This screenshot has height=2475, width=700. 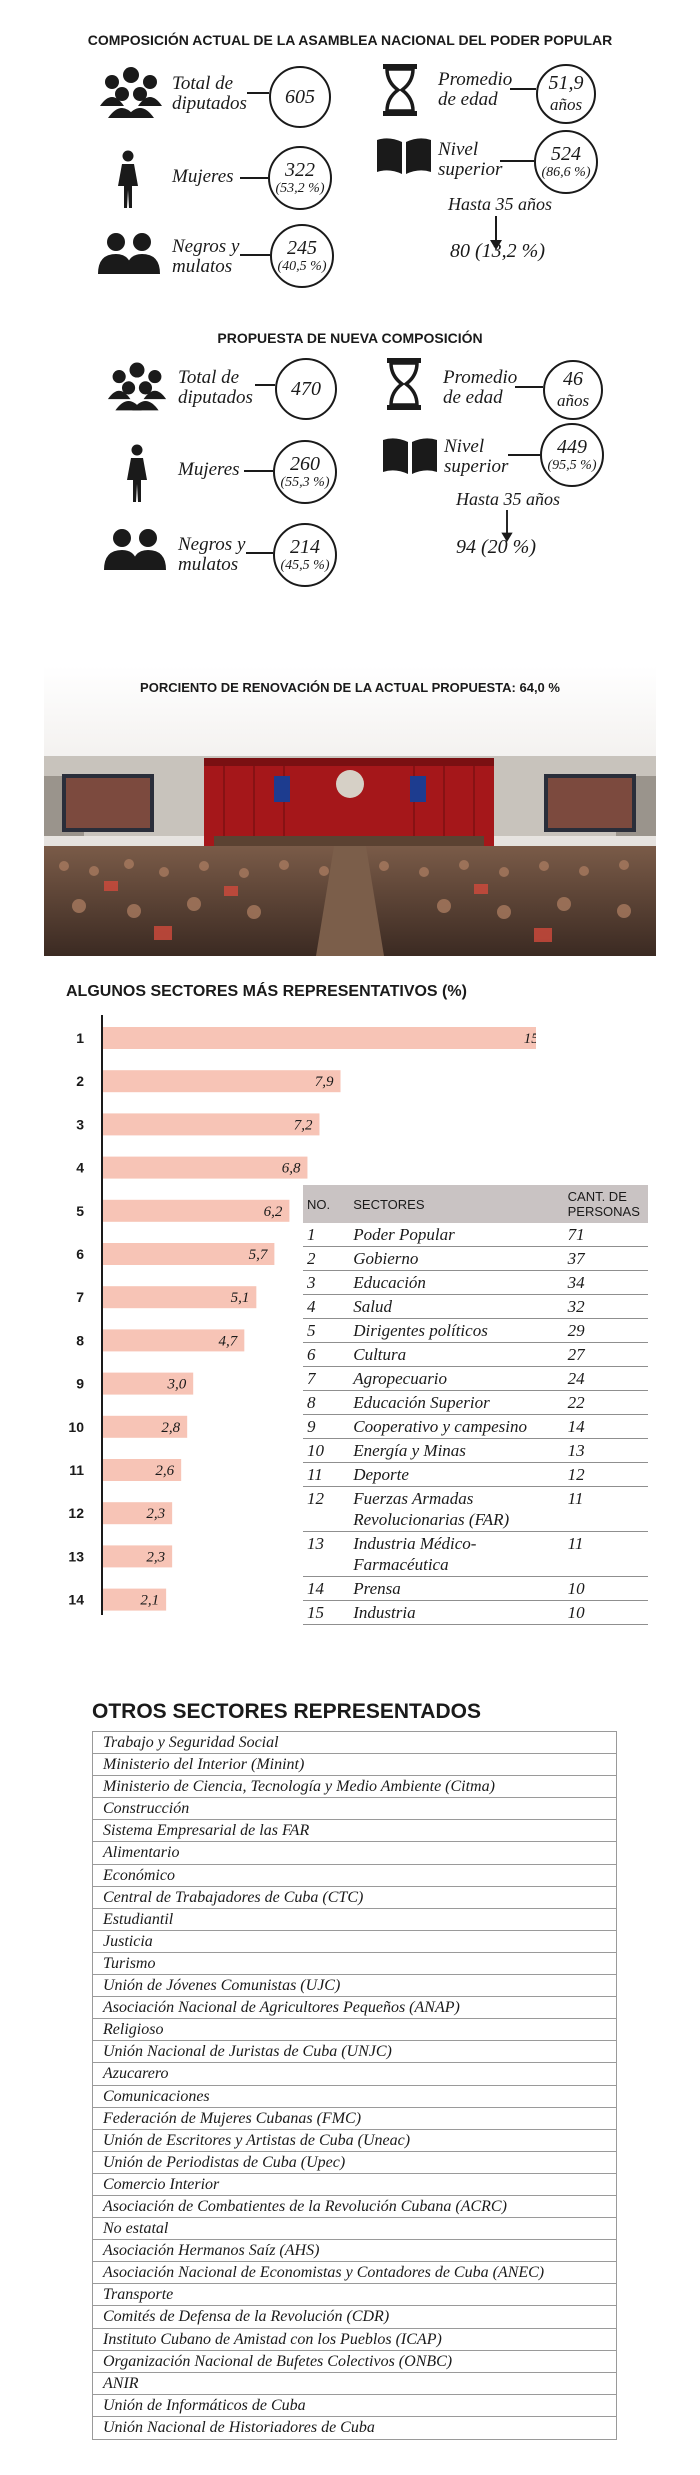 I want to click on nivel-pct: (95,5 %), so click(x=572, y=465).